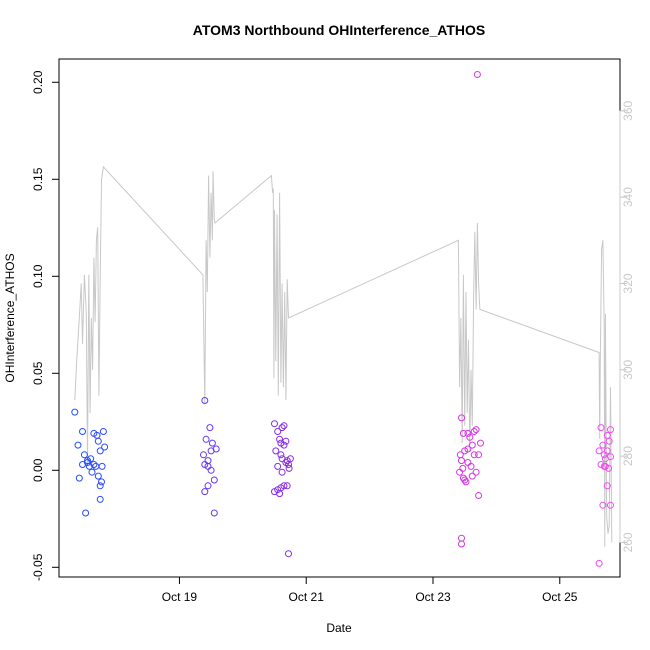  I want to click on y-tick-label: 0.00, so click(38, 470).